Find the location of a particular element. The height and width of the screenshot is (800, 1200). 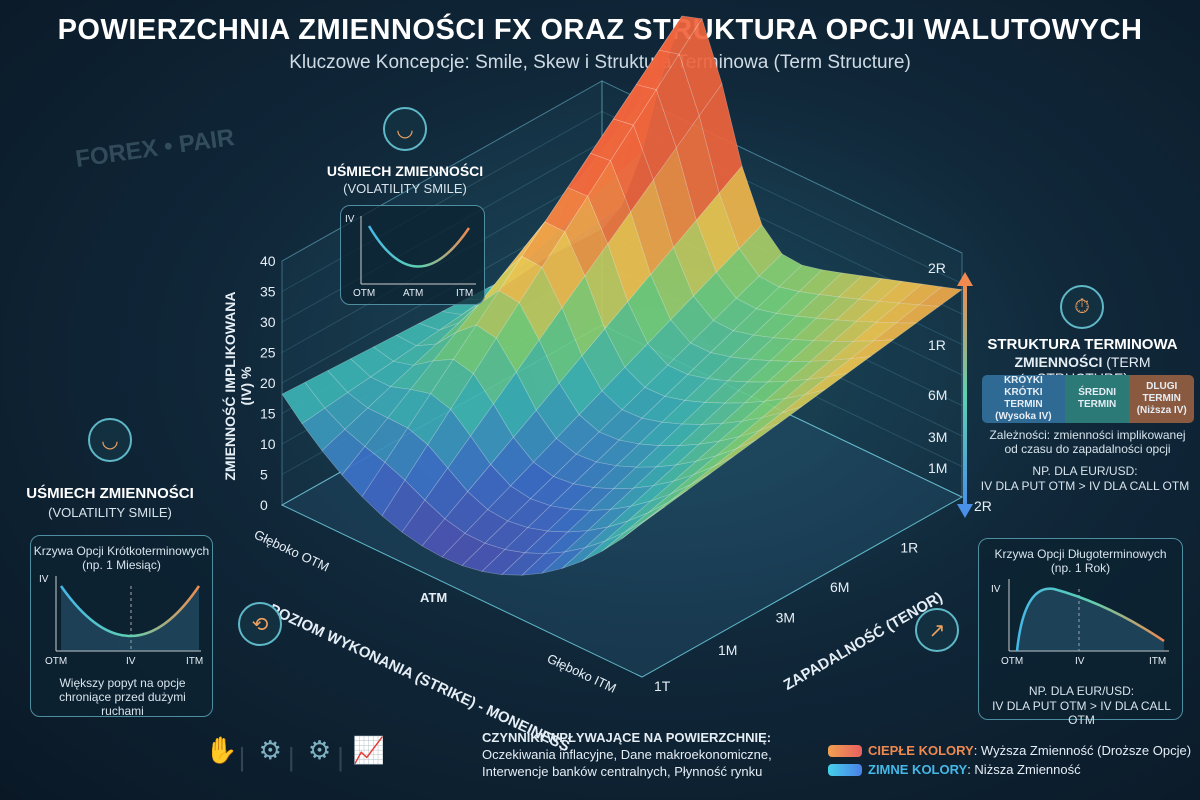

left-smile-subtitle: (VOLATILITY SMILE) is located at coordinates (110, 512).